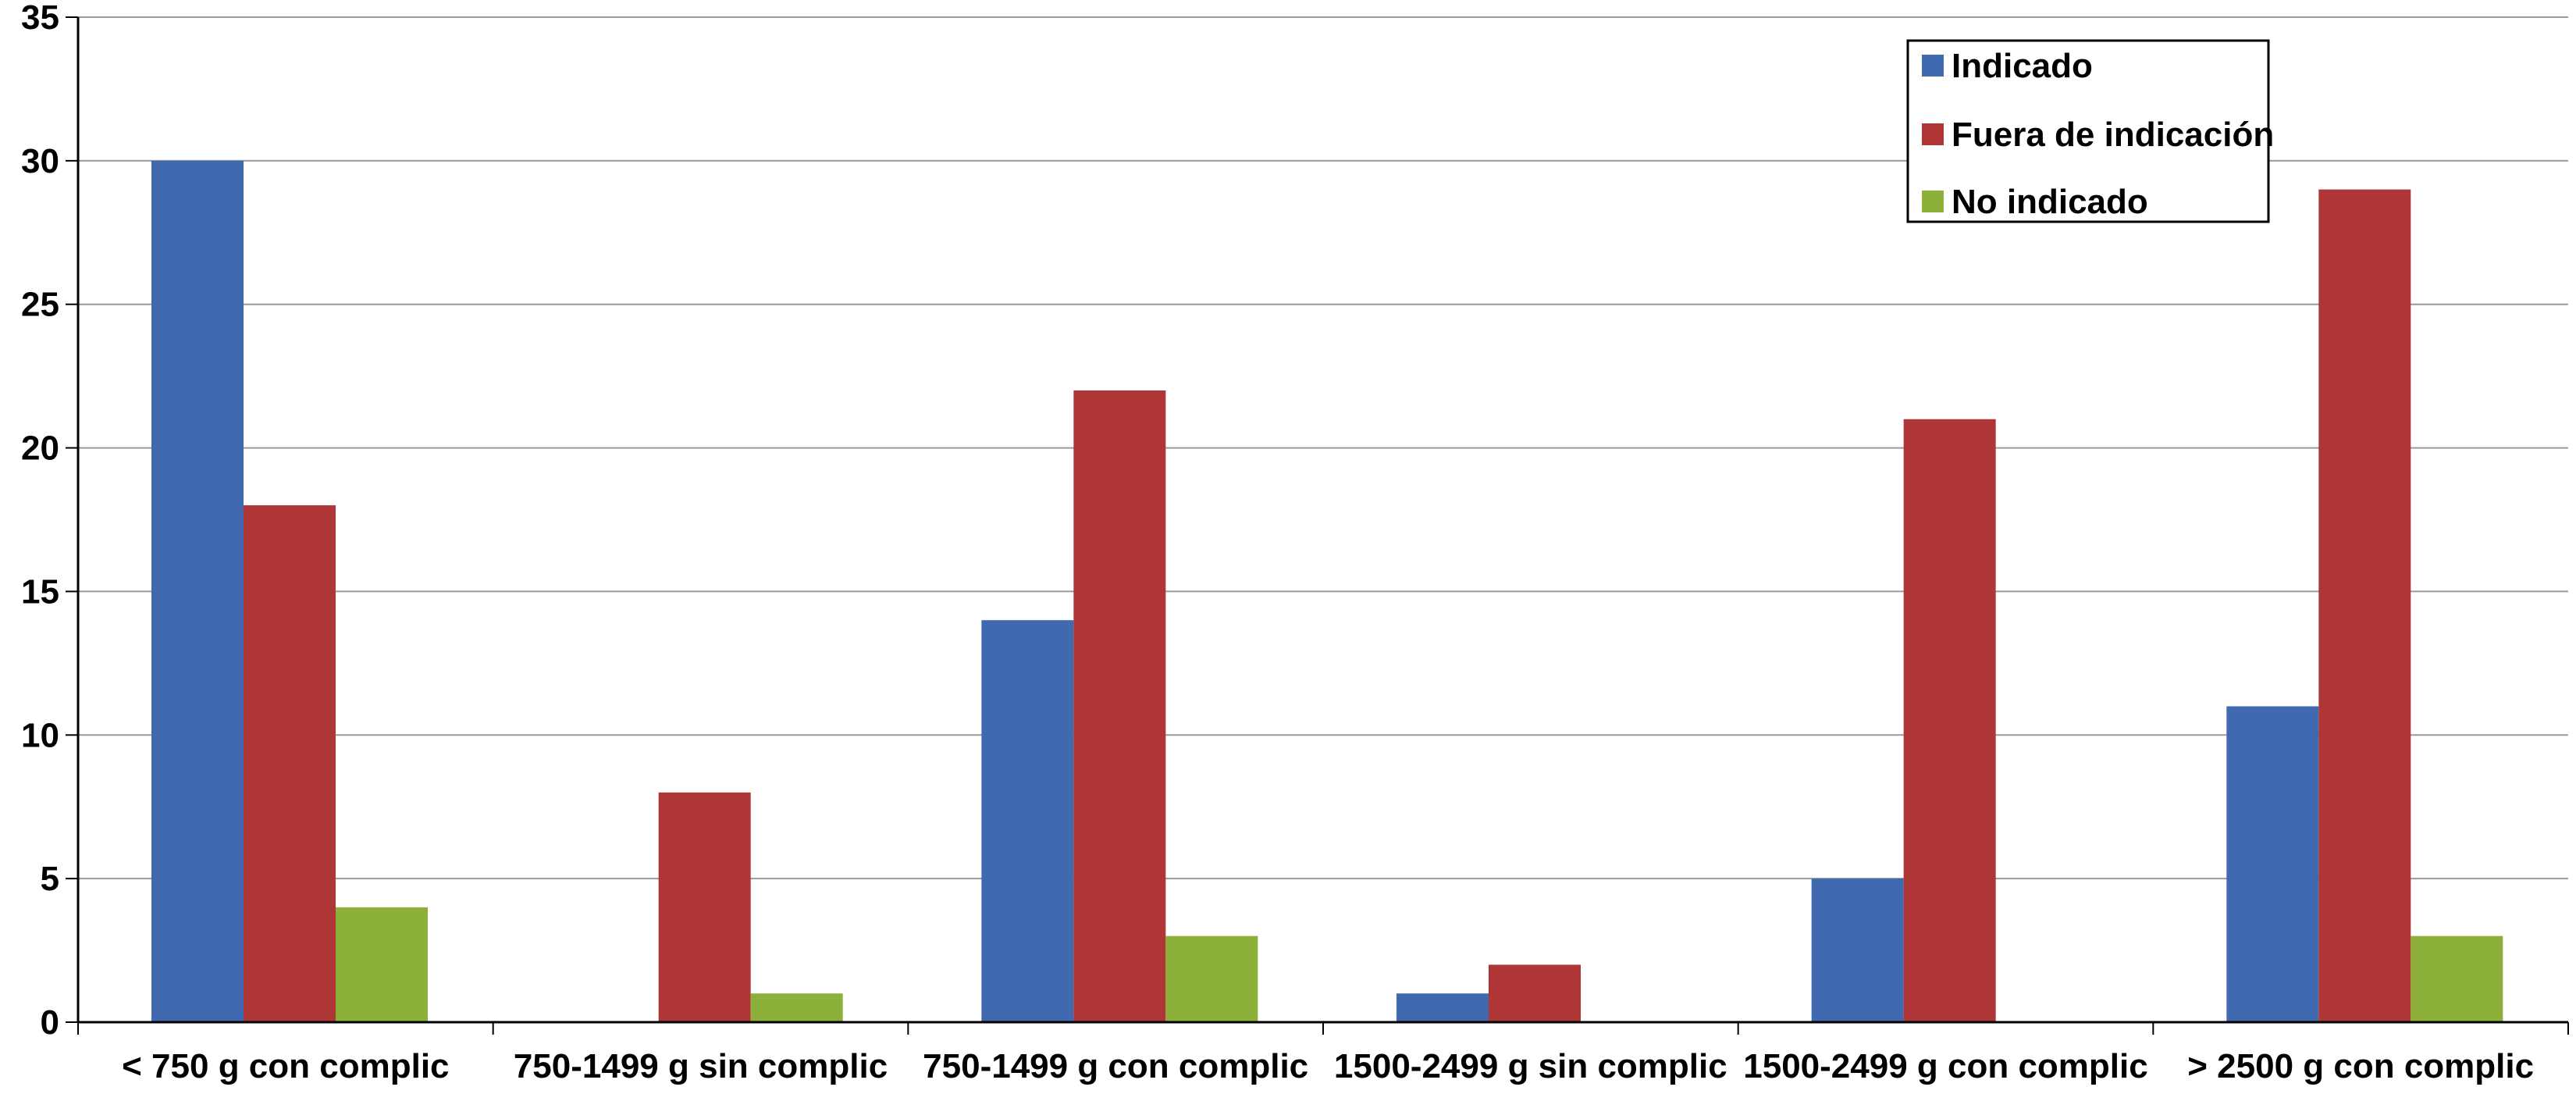  What do you see at coordinates (1530, 1066) in the screenshot?
I see `x-tick-label: 1500-2499 g sin complic` at bounding box center [1530, 1066].